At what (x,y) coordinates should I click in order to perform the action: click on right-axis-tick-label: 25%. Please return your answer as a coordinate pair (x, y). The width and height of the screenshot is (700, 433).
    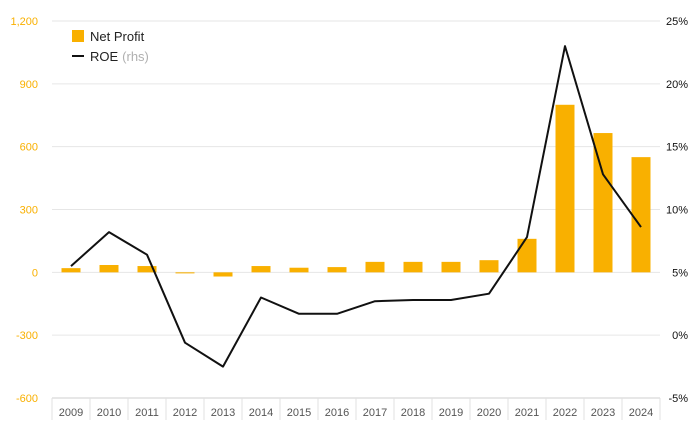
    Looking at the image, I should click on (677, 22).